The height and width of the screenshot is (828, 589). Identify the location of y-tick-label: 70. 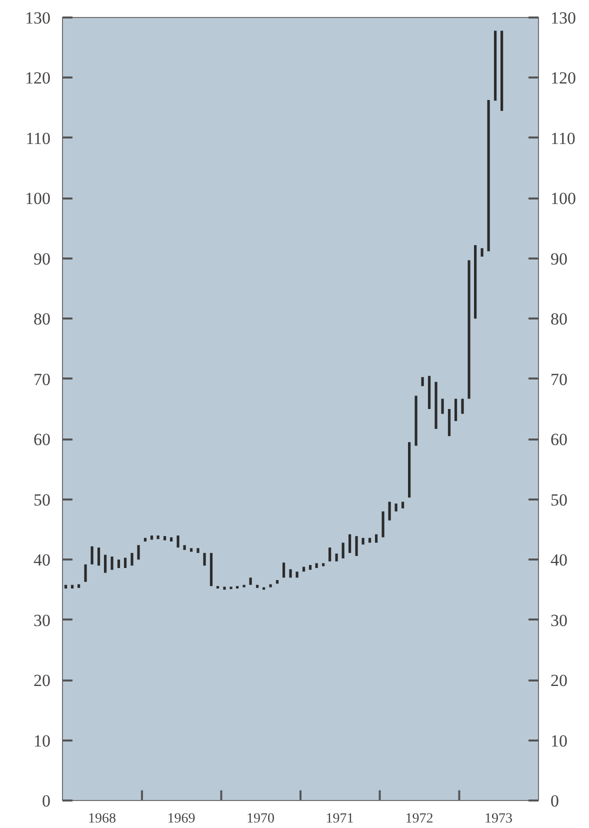
(42, 379).